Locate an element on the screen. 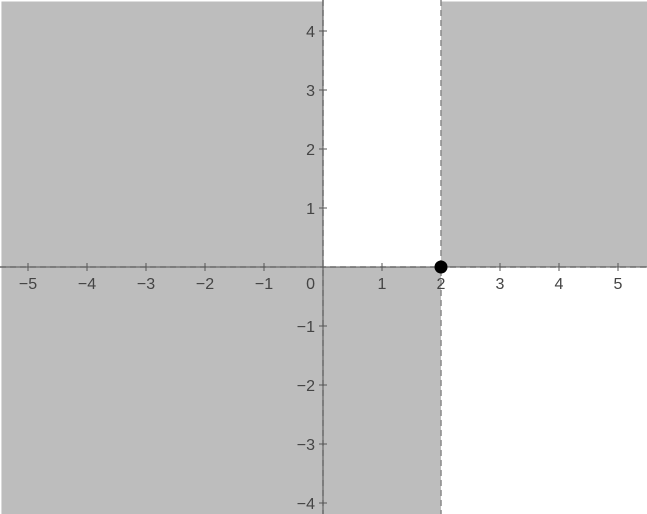 Image resolution: width=647 pixels, height=514 pixels. x-tick-label: −1 is located at coordinates (264, 284).